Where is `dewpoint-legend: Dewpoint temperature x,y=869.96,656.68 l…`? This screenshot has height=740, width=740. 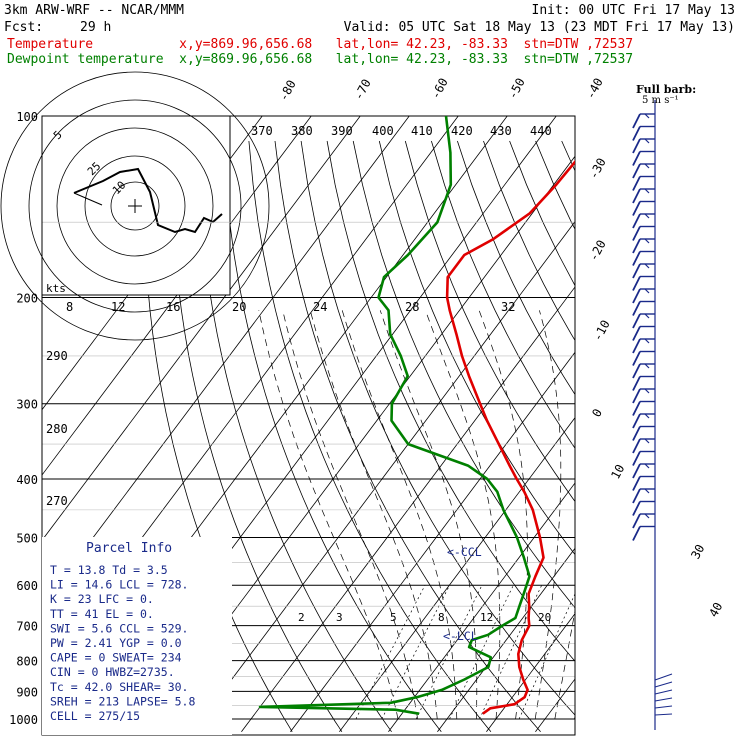 dewpoint-legend: Dewpoint temperature x,y=869.96,656.68 l… is located at coordinates (320, 59).